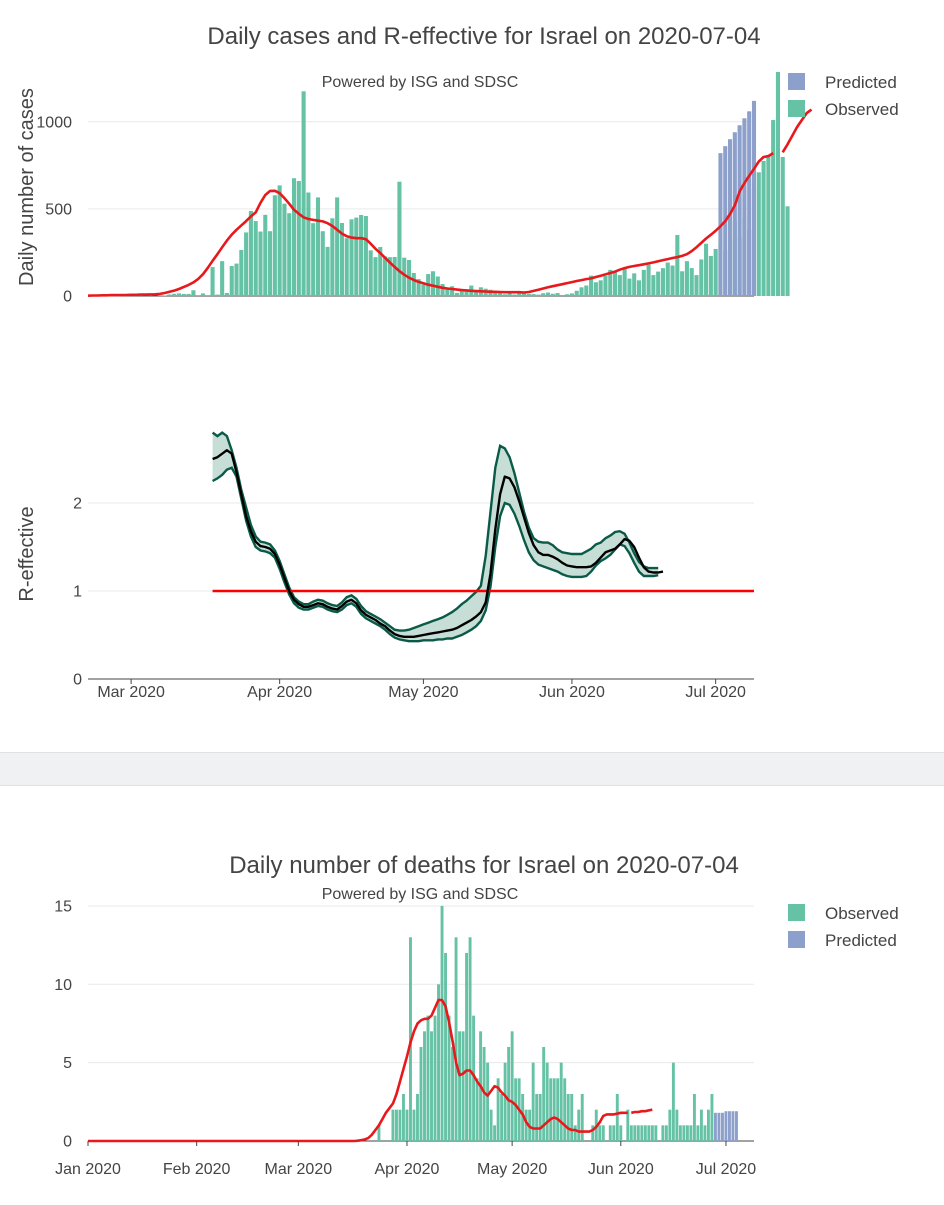 The height and width of the screenshot is (1205, 944). Describe the element at coordinates (420, 894) in the screenshot. I see `deaths-chart-subtitle: Powered by ISG and SDSC` at that location.